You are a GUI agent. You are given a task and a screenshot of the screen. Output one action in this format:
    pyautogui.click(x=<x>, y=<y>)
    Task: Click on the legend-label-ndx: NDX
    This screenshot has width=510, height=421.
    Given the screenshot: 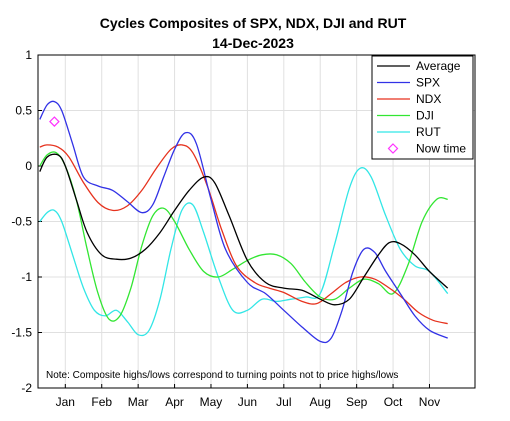 What is the action you would take?
    pyautogui.click(x=428, y=99)
    